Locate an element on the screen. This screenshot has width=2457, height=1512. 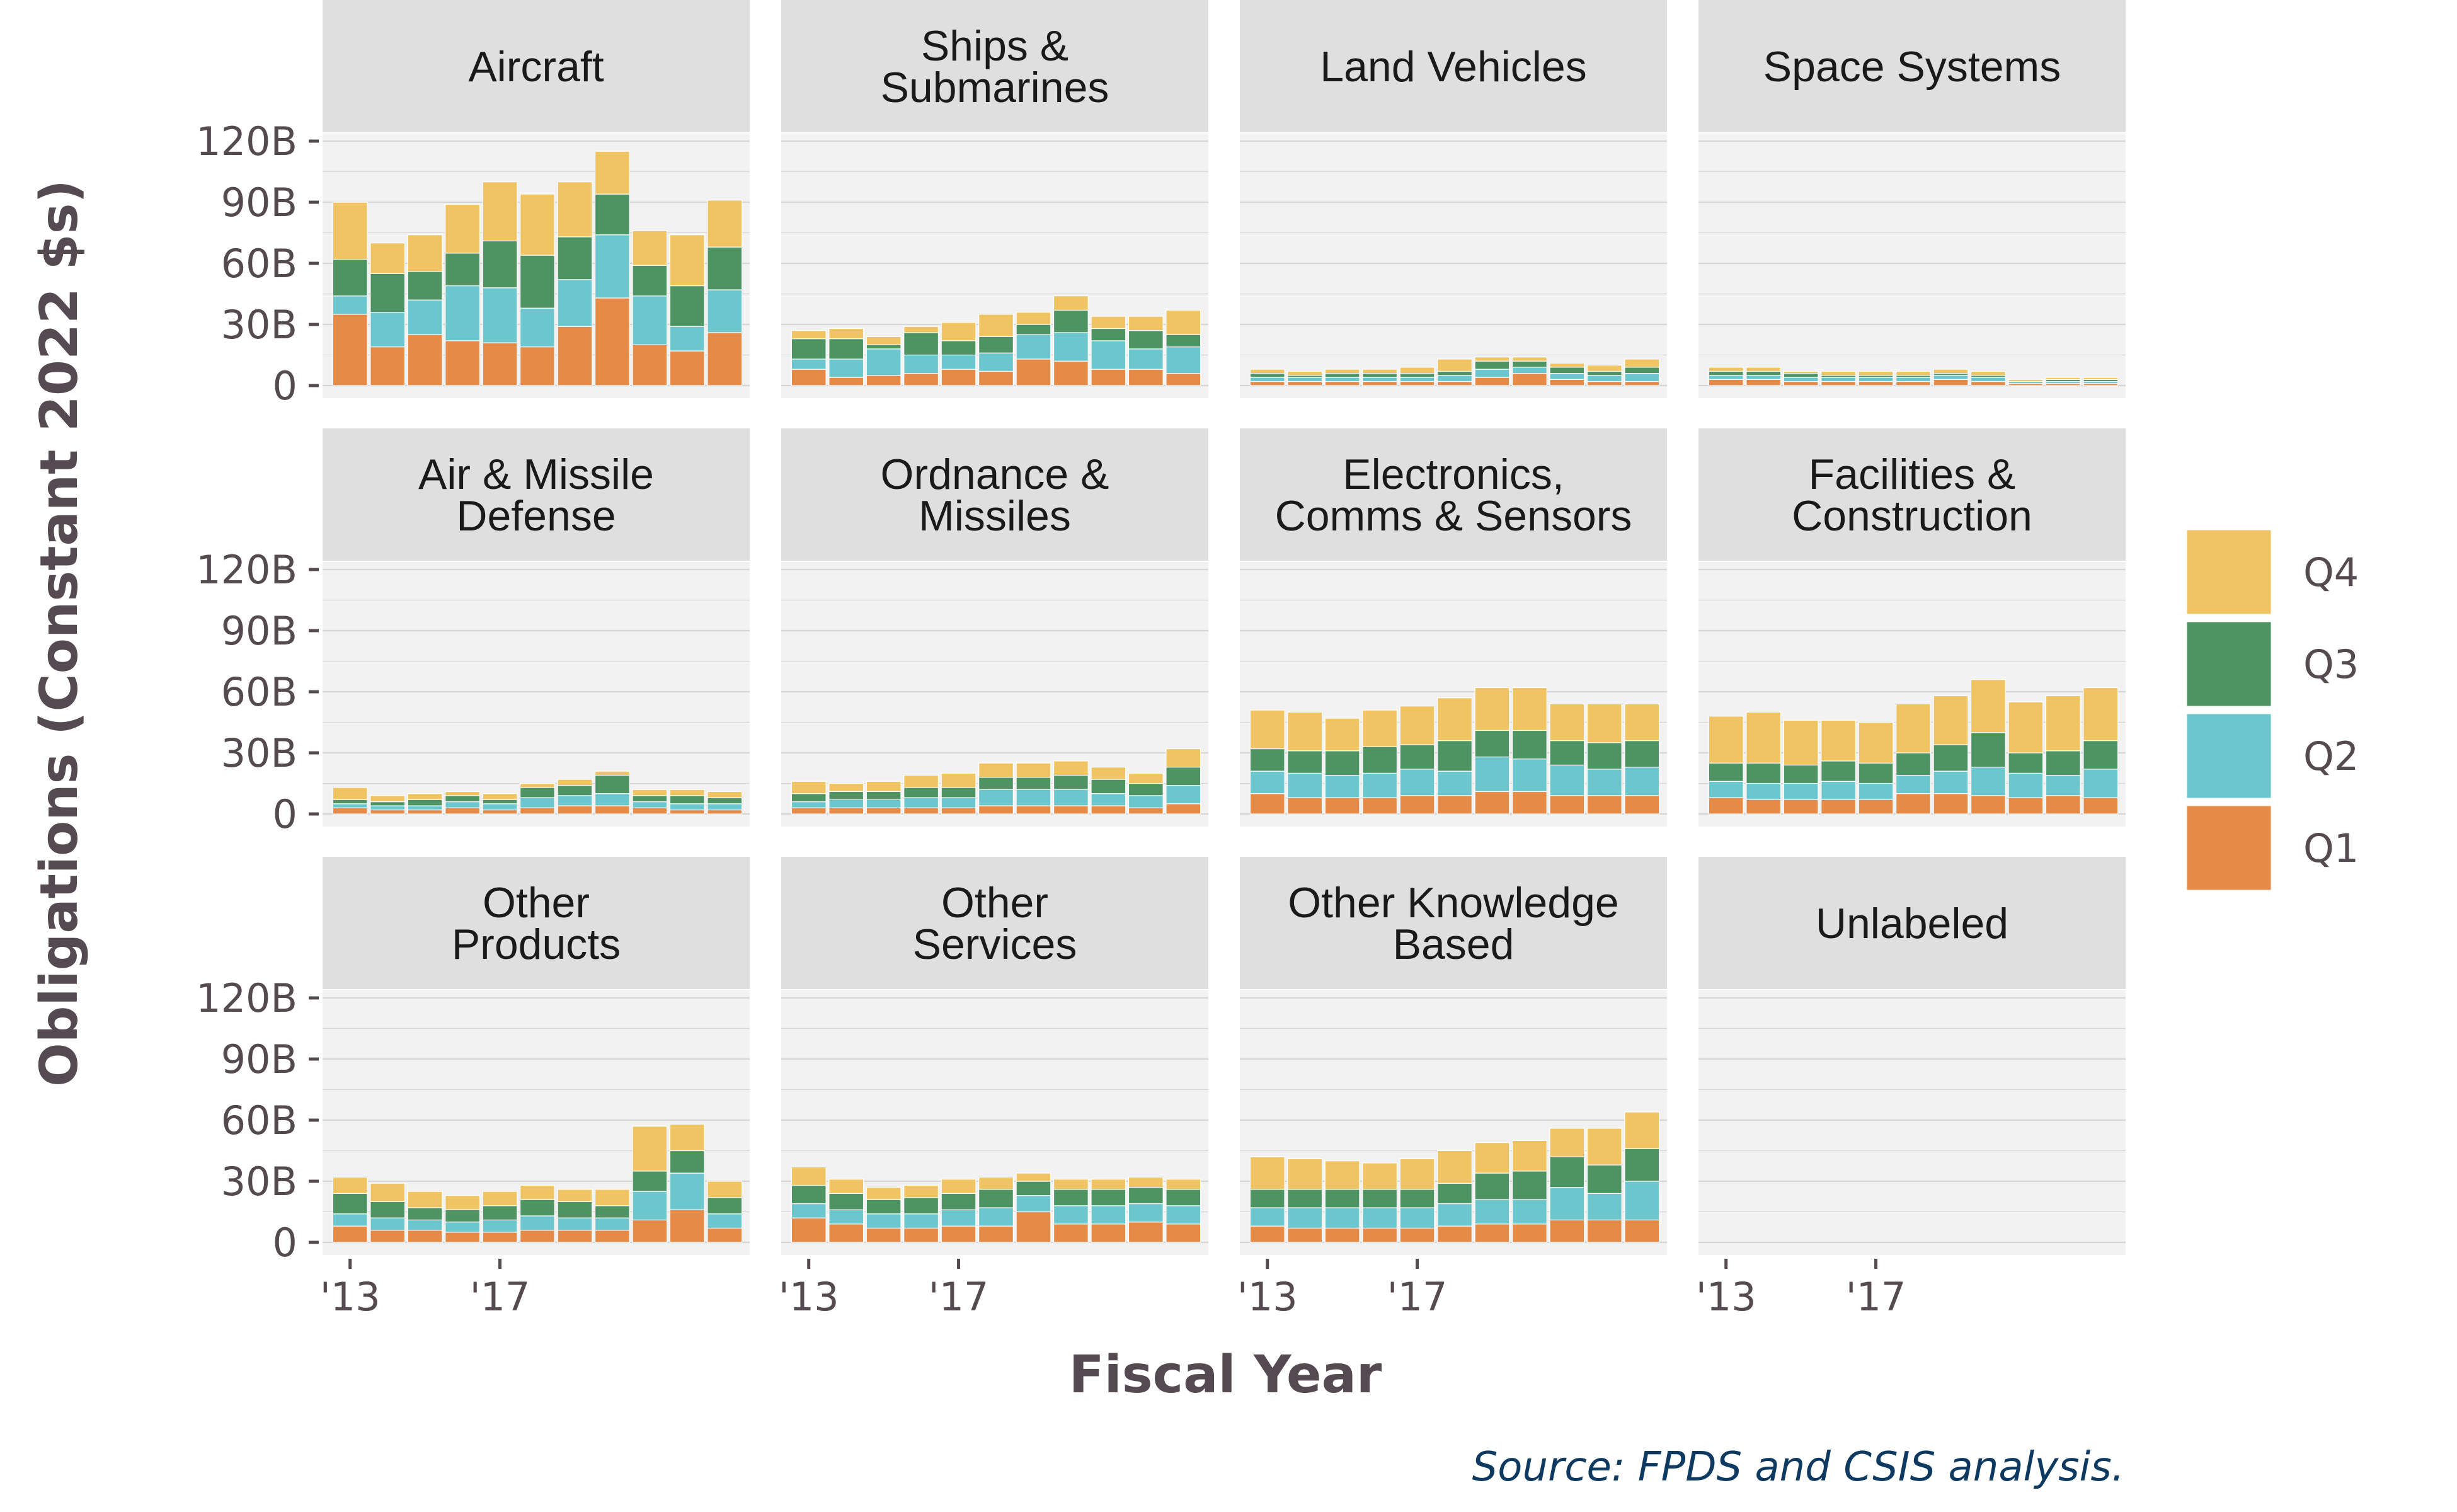
facet-title: Facilities & is located at coordinates (1912, 474).